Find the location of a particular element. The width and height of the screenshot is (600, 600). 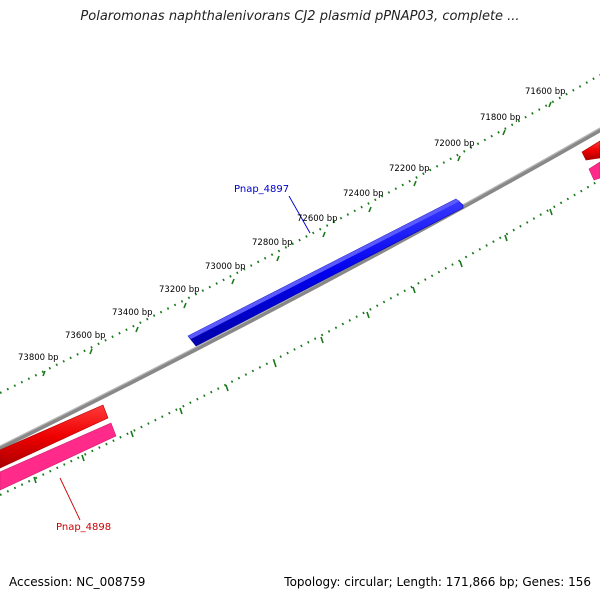

gene-pnap-4897-leader is located at coordinates (299, 214).